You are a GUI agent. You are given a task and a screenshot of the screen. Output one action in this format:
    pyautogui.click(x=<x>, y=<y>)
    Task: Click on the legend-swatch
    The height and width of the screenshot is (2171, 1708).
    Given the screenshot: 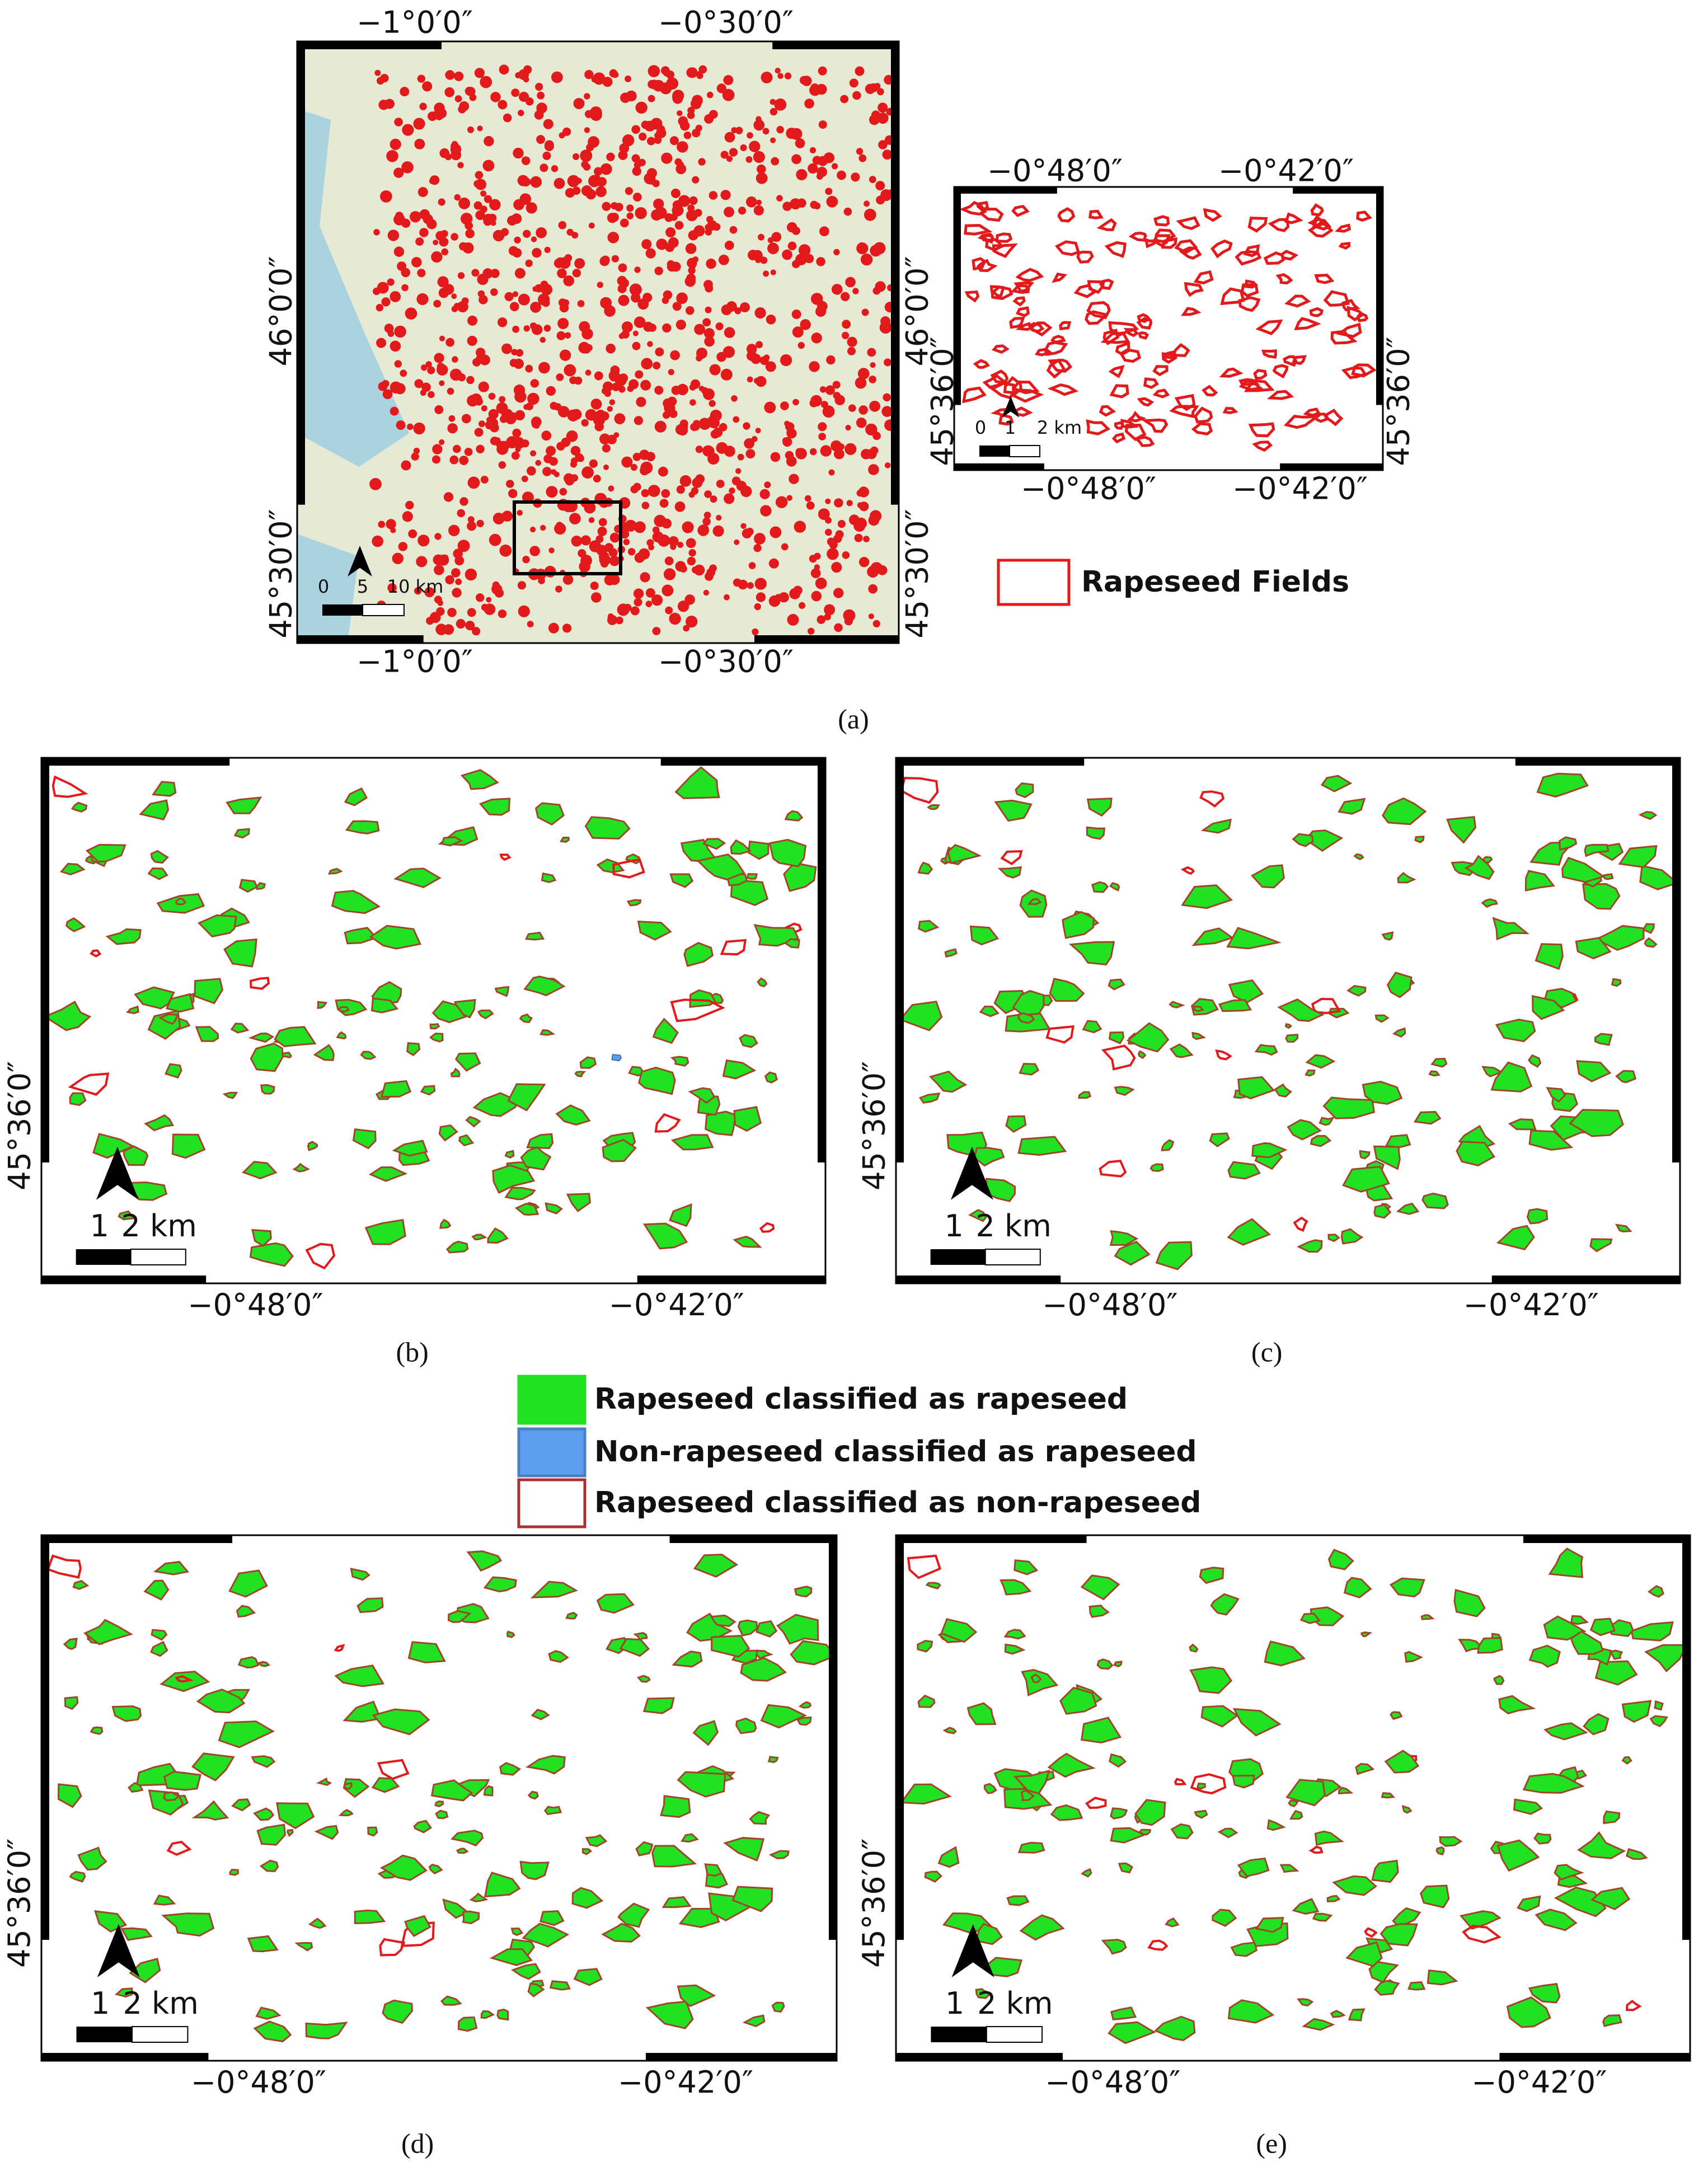 What is the action you would take?
    pyautogui.click(x=551, y=1503)
    